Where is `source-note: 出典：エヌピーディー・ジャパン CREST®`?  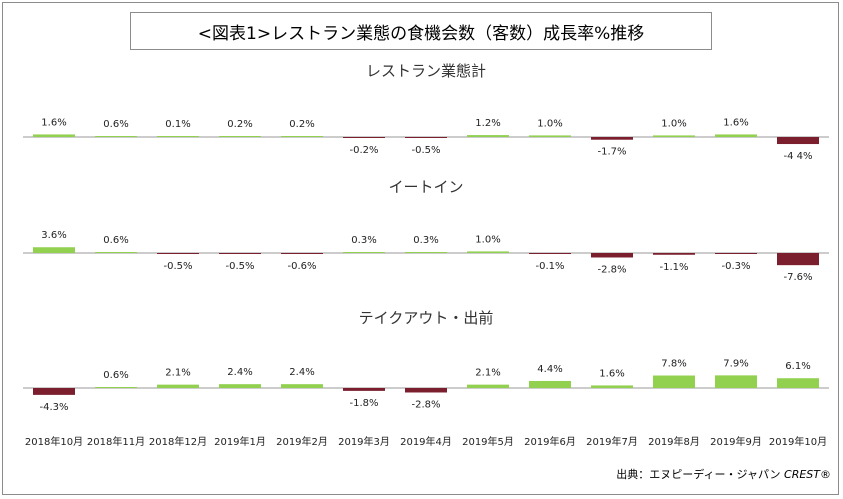
source-note: 出典：エヌピーディー・ジャパン CREST® is located at coordinates (723, 474).